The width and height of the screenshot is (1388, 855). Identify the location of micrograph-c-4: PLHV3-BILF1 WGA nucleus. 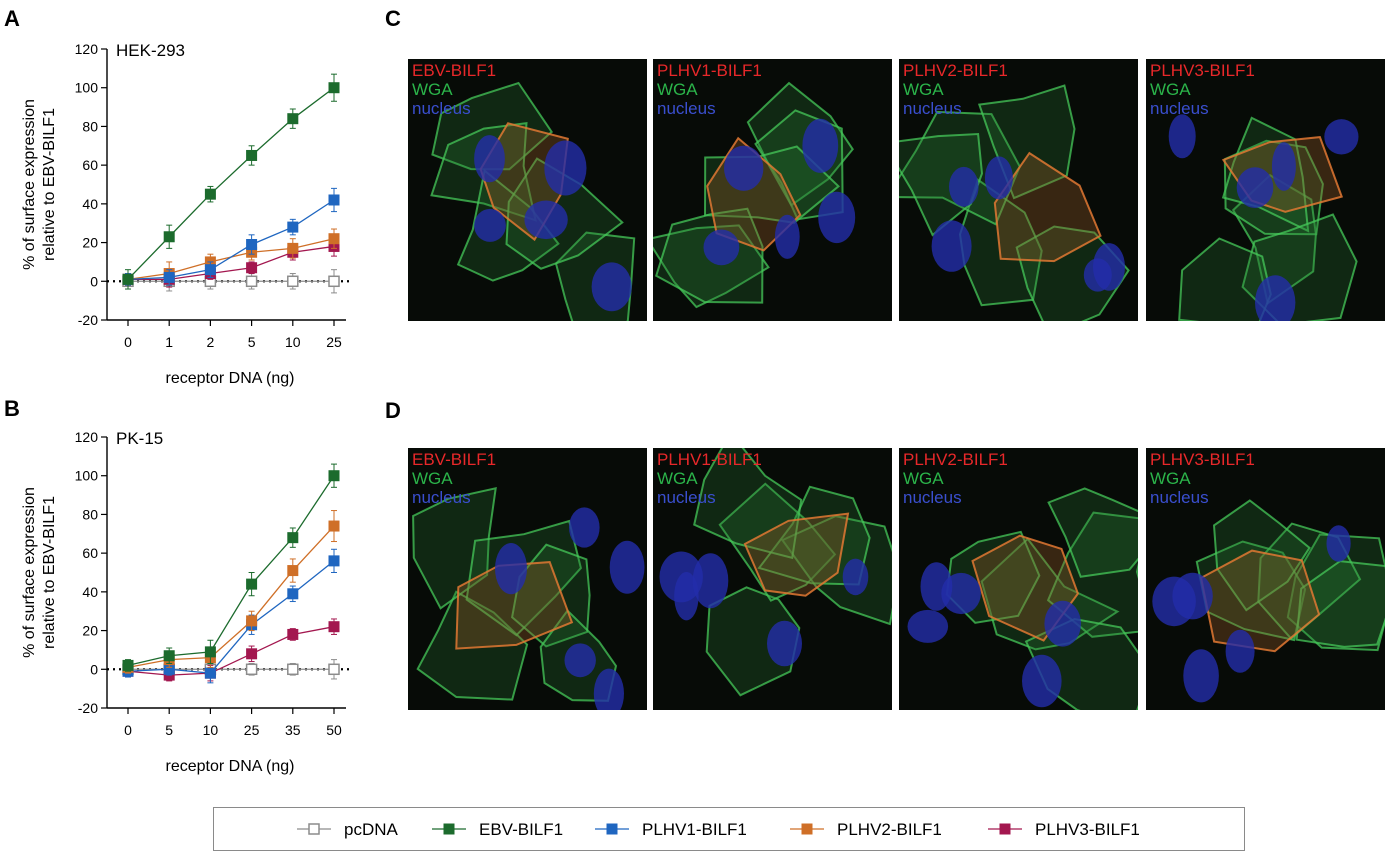
(1265, 190).